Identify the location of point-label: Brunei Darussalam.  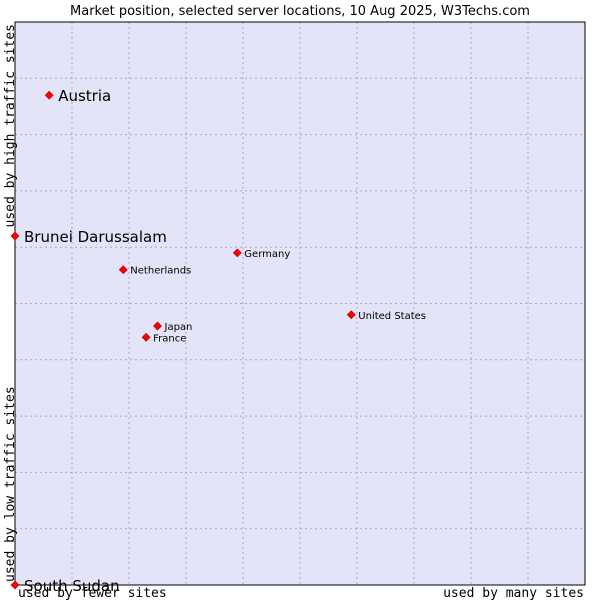
(95, 237).